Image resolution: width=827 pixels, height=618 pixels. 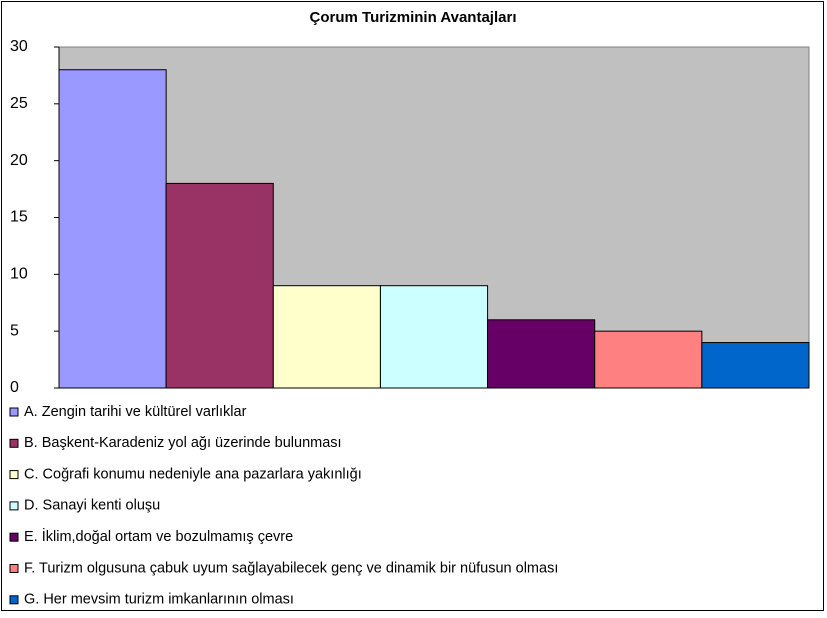 I want to click on y-tick-label: 5, so click(x=14, y=330).